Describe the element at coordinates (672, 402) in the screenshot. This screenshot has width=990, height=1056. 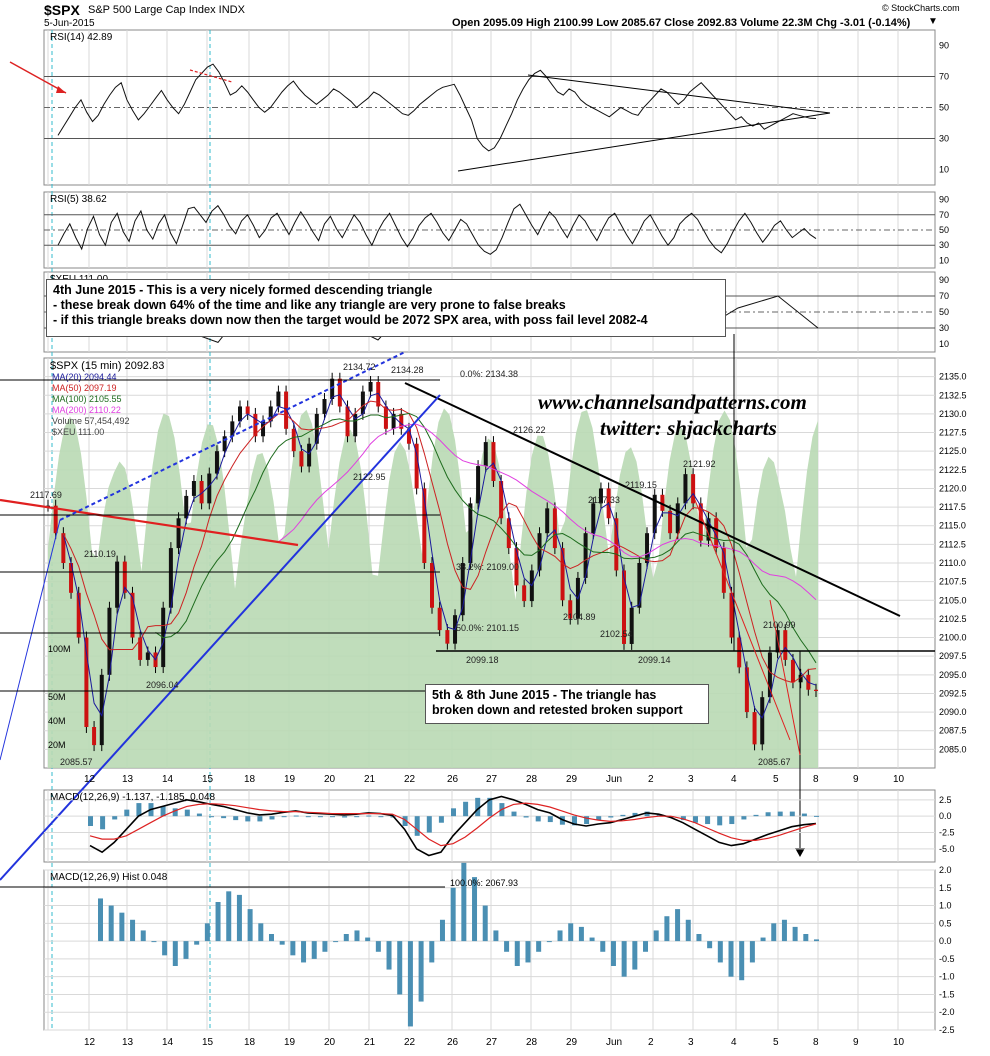
I see `watermark-site: www.channelsandpatterns.com` at that location.